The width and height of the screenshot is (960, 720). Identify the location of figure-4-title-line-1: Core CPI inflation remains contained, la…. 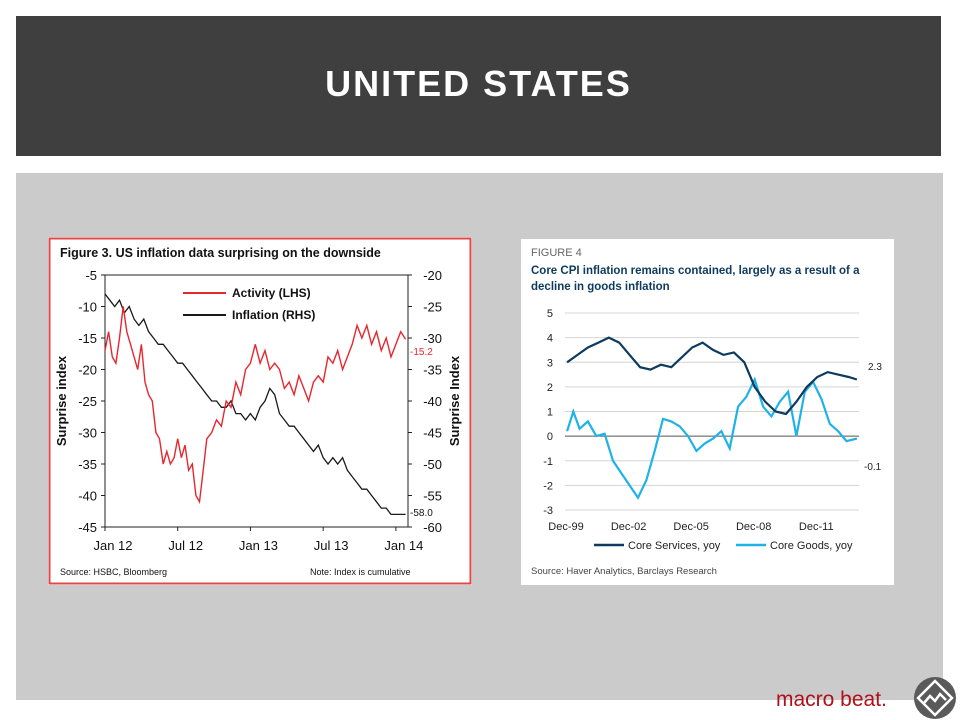
(695, 271).